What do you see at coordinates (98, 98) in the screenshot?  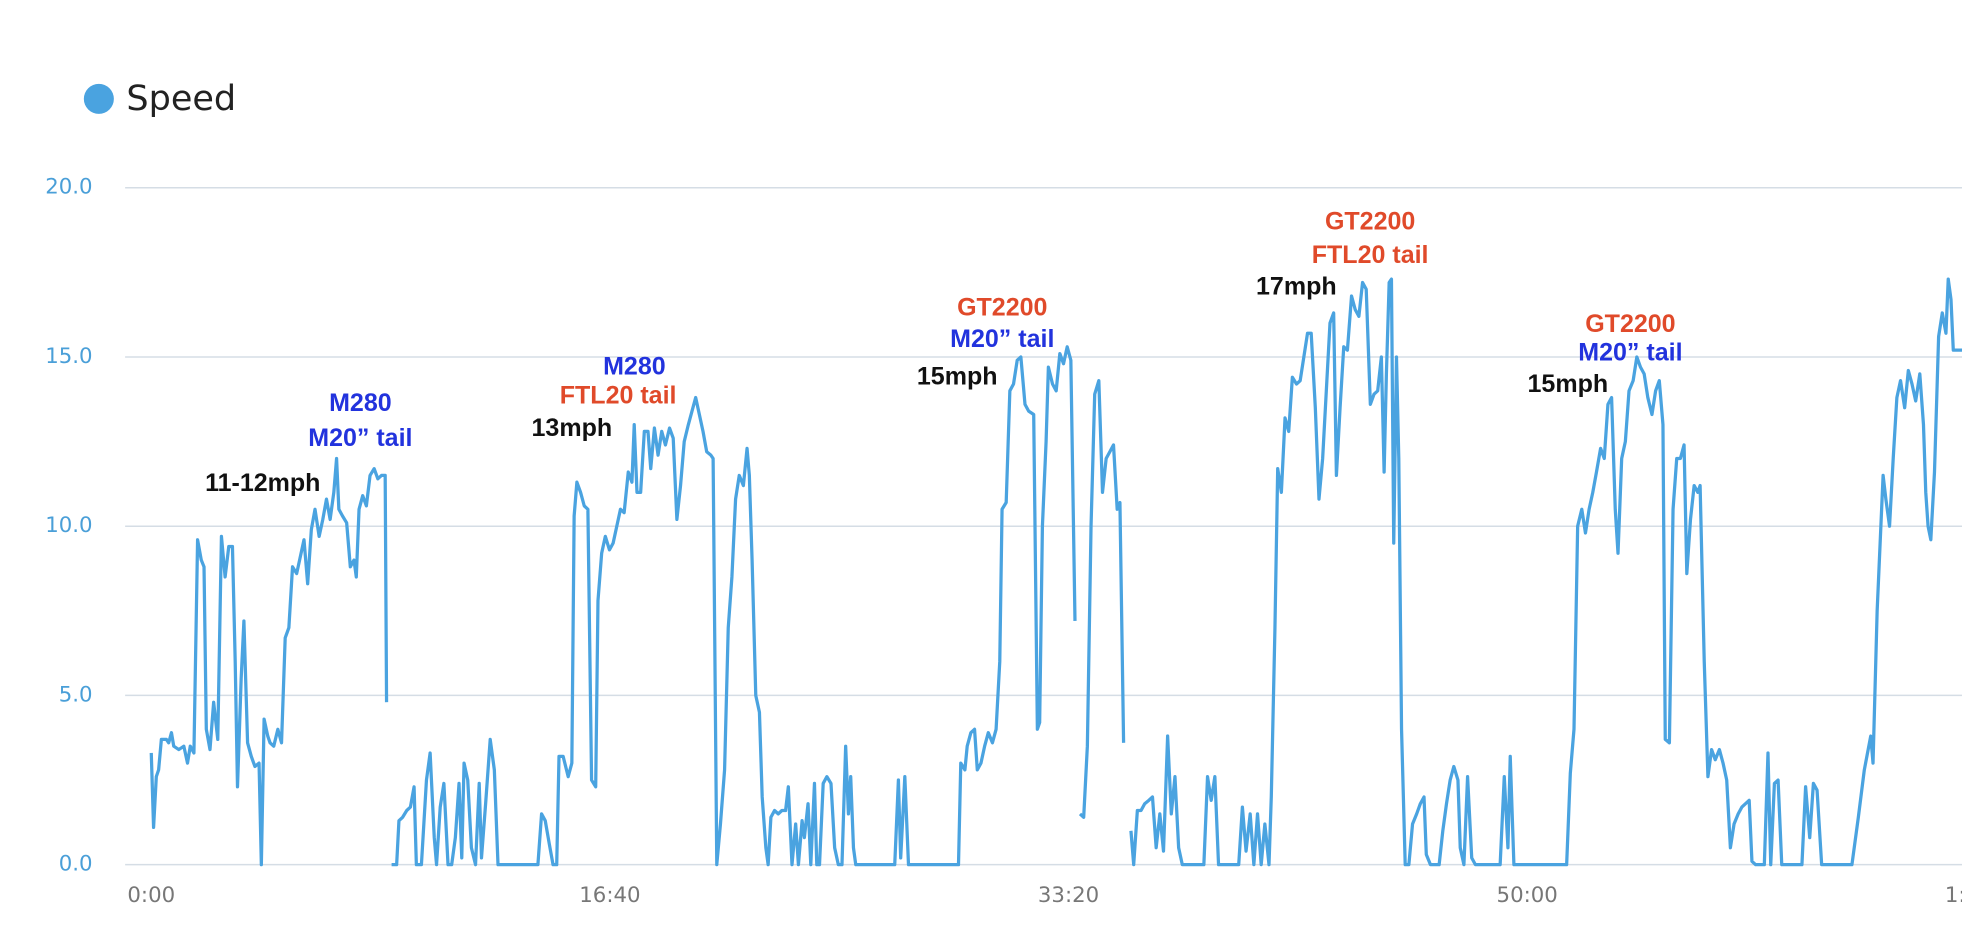 I see `legend-marker` at bounding box center [98, 98].